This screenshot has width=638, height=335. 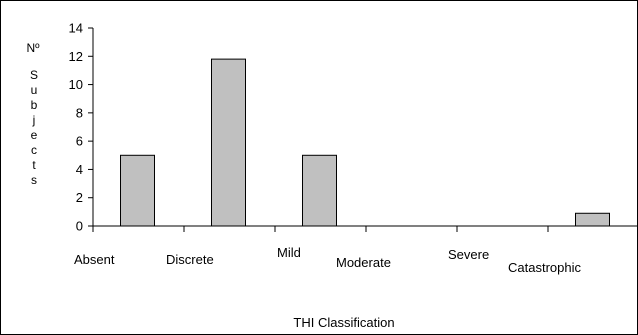 What do you see at coordinates (34, 120) in the screenshot?
I see `y-axis-label-char: j` at bounding box center [34, 120].